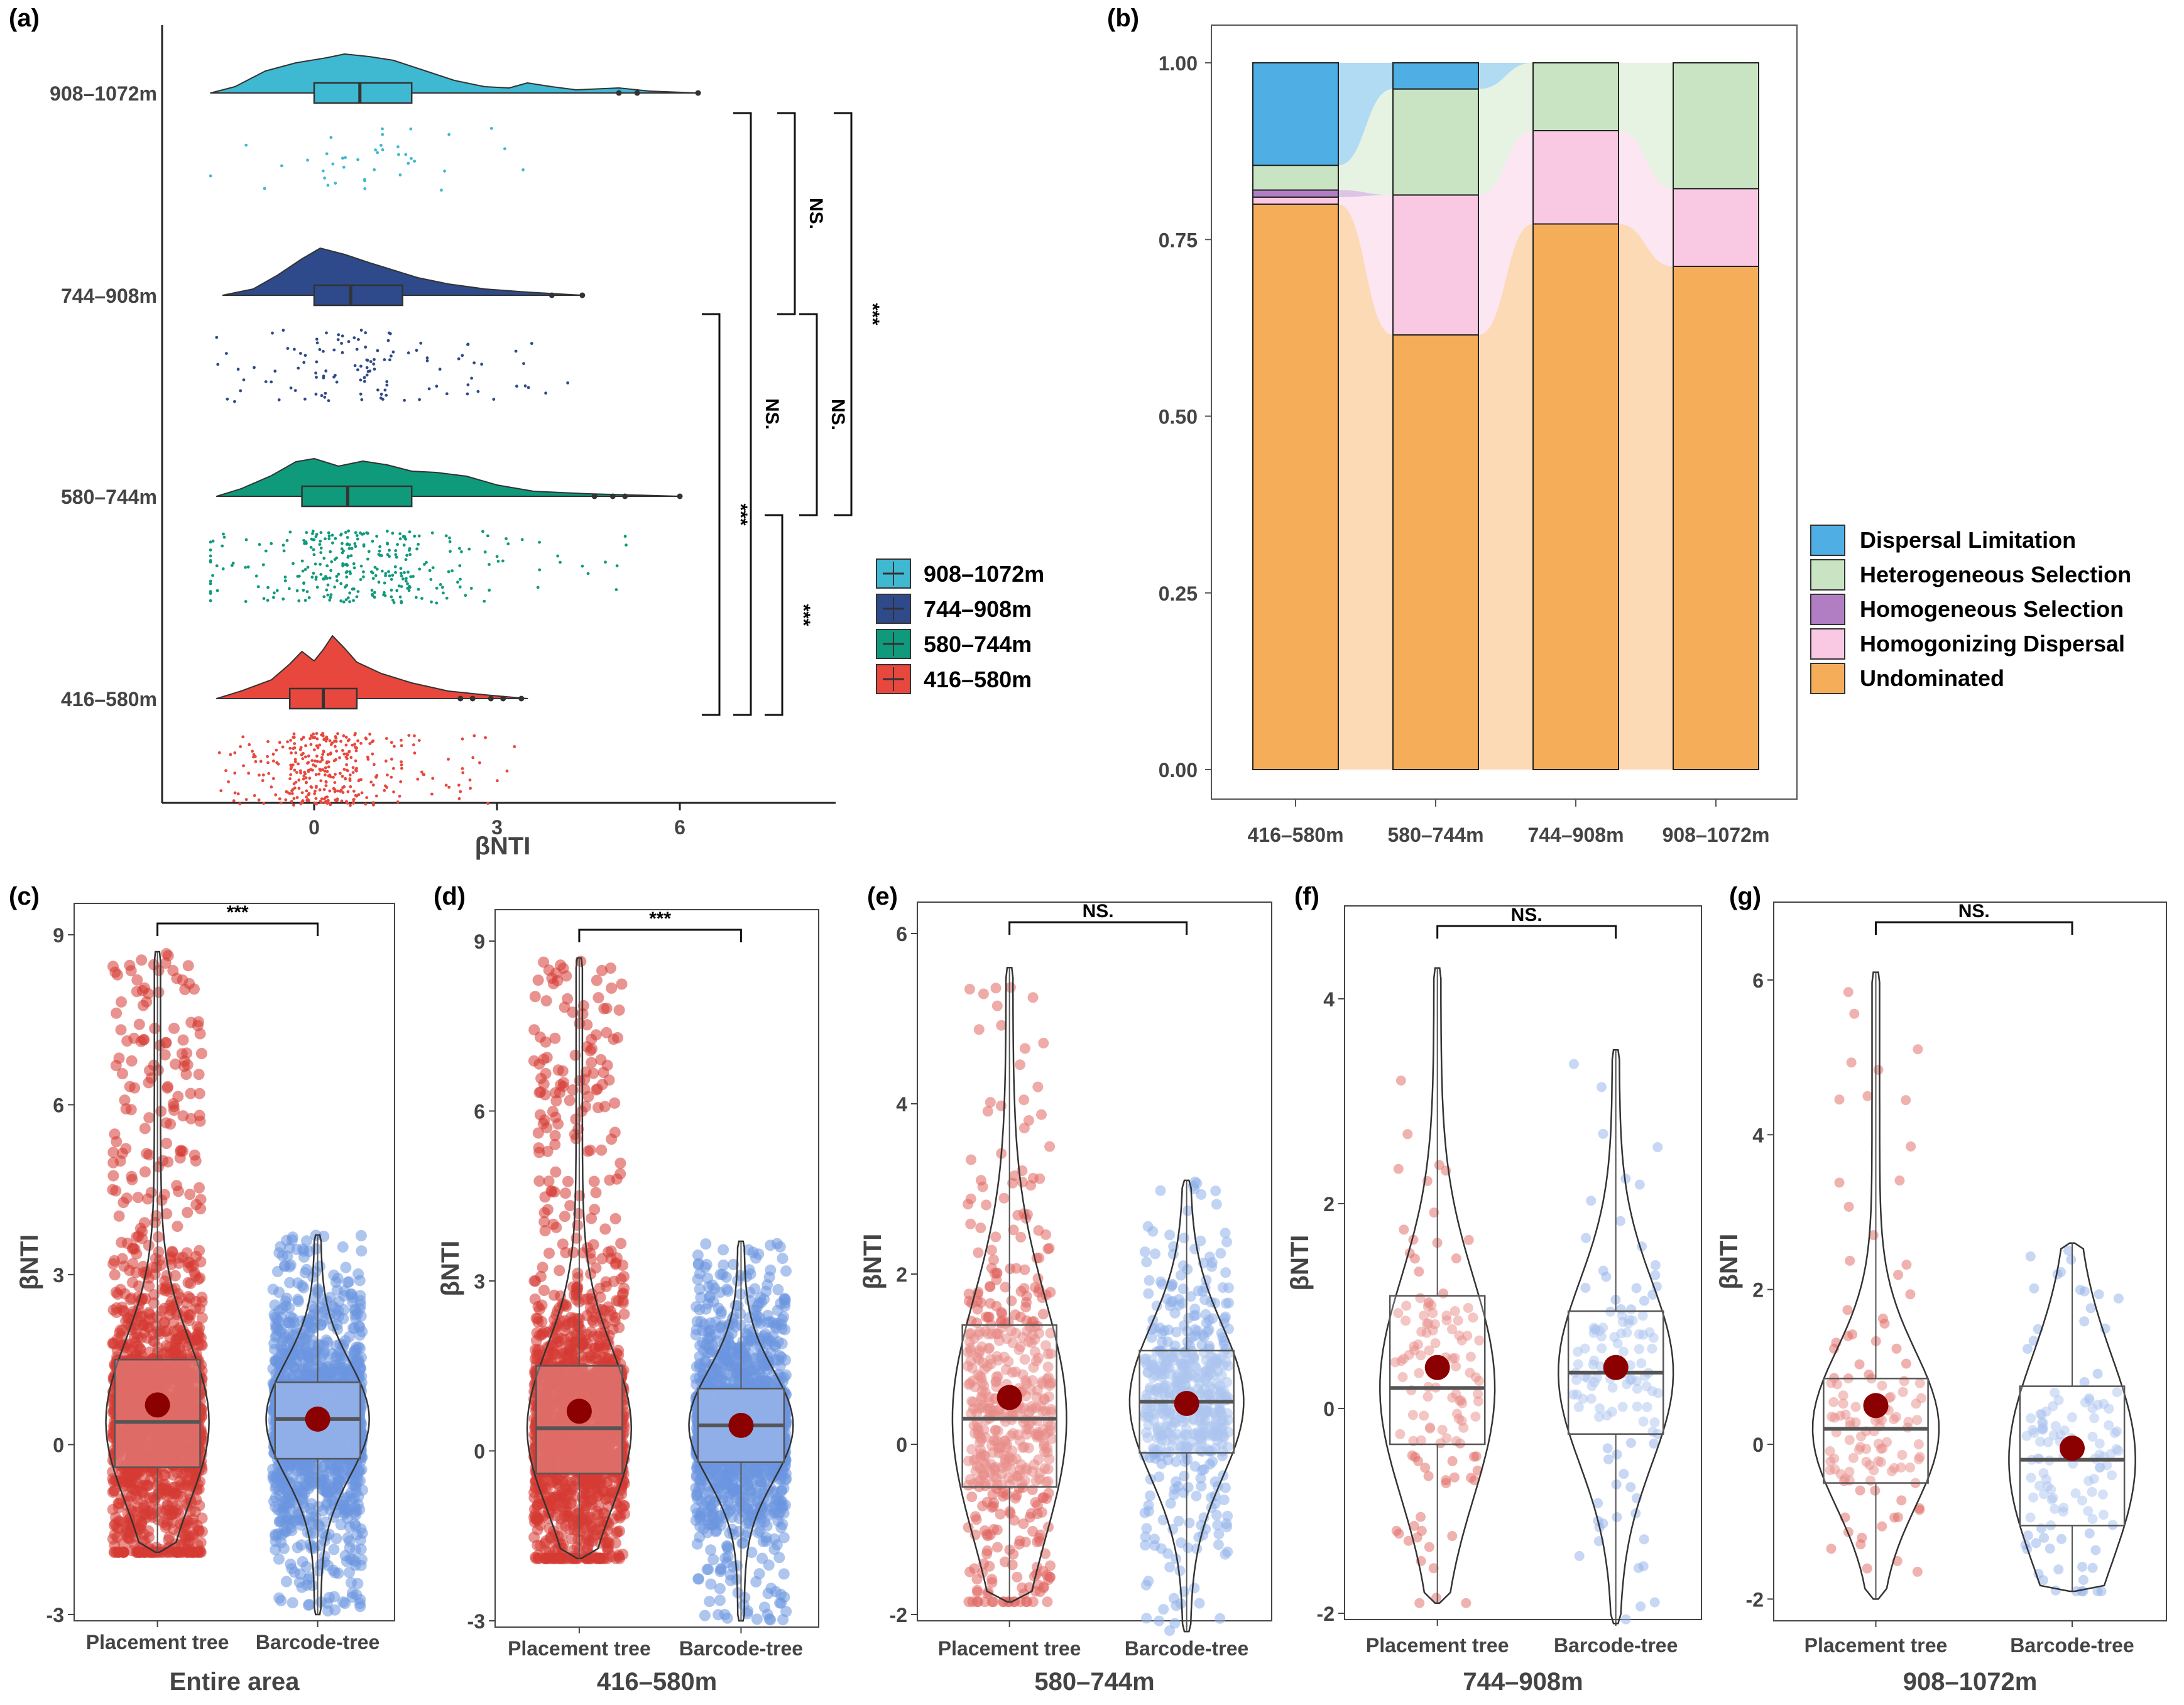 This screenshot has height=1705, width=2184. Describe the element at coordinates (679, 827) in the screenshot. I see `x-tick-label: 6` at that location.